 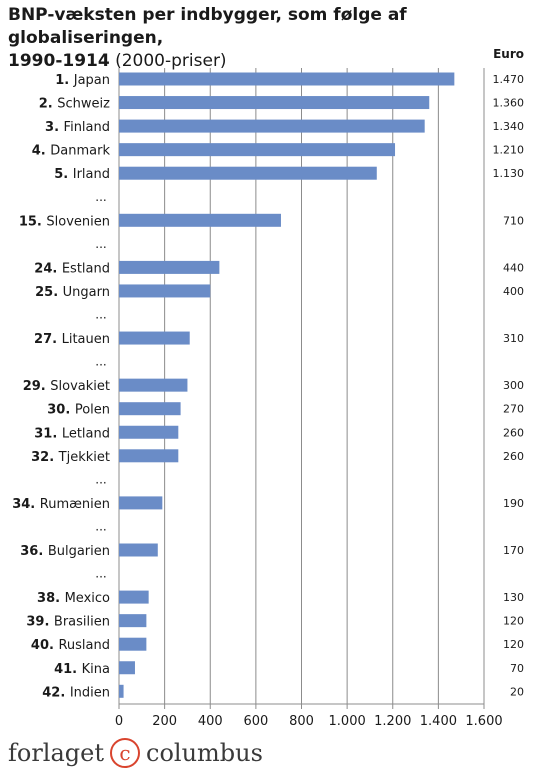 I want to click on data-label: 440, so click(x=513, y=267).